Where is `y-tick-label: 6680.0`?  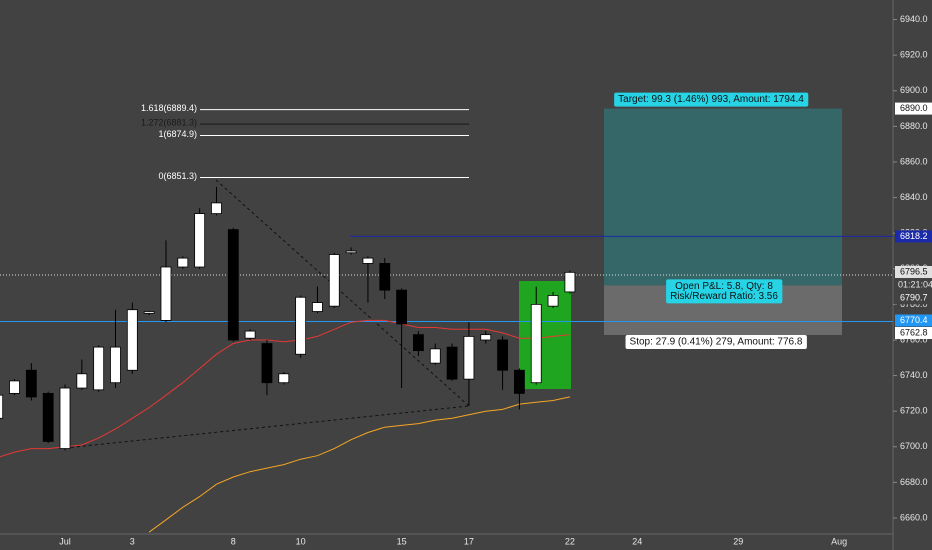 y-tick-label: 6680.0 is located at coordinates (914, 482).